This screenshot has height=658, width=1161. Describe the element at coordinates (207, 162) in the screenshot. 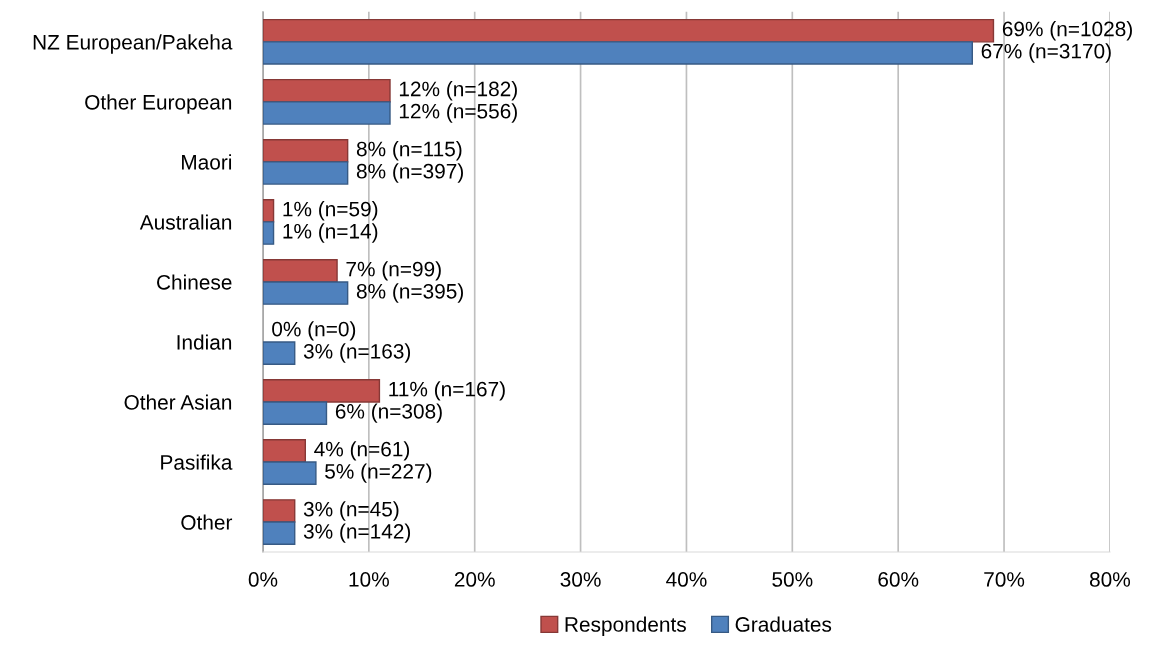

I see `y-tick-label: Maori` at that location.